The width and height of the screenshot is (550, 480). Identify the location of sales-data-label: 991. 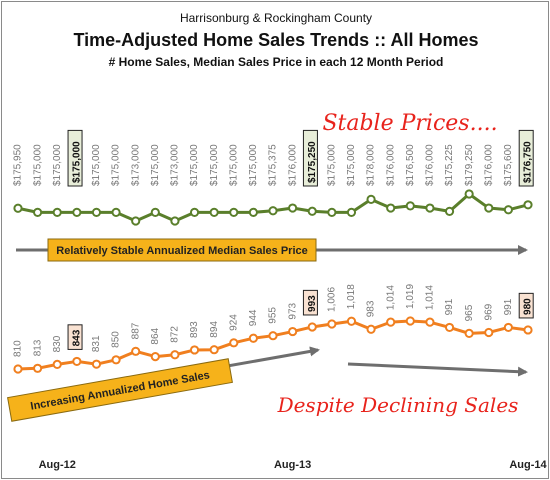
(508, 306).